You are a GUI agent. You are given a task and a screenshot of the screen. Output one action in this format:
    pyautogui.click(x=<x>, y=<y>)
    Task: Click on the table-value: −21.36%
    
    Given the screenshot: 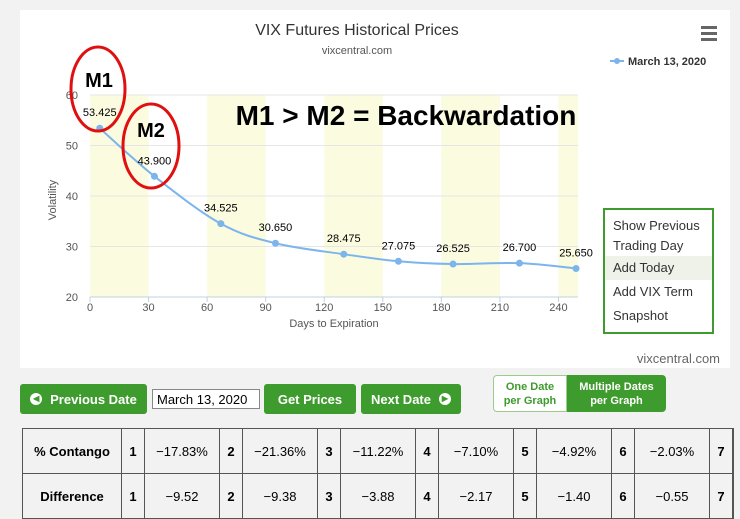 What is the action you would take?
    pyautogui.click(x=280, y=451)
    